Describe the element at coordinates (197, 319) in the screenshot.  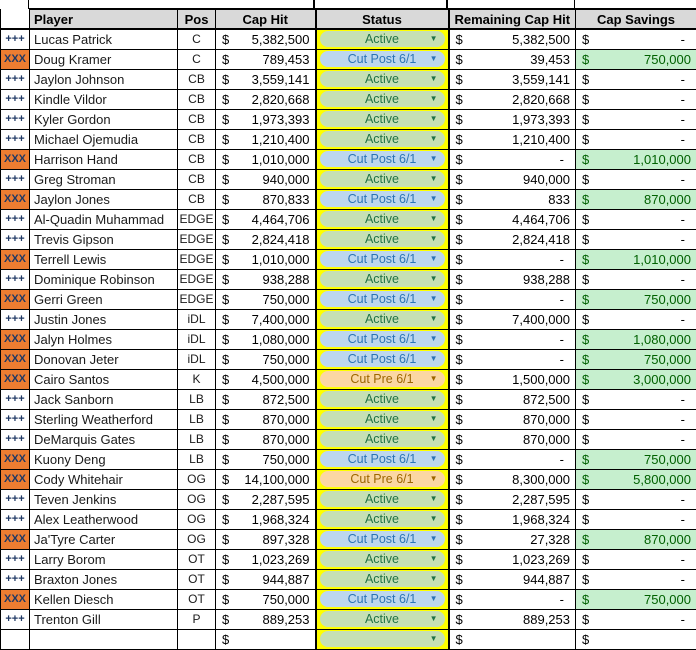
I see `position-cell: iDL` at that location.